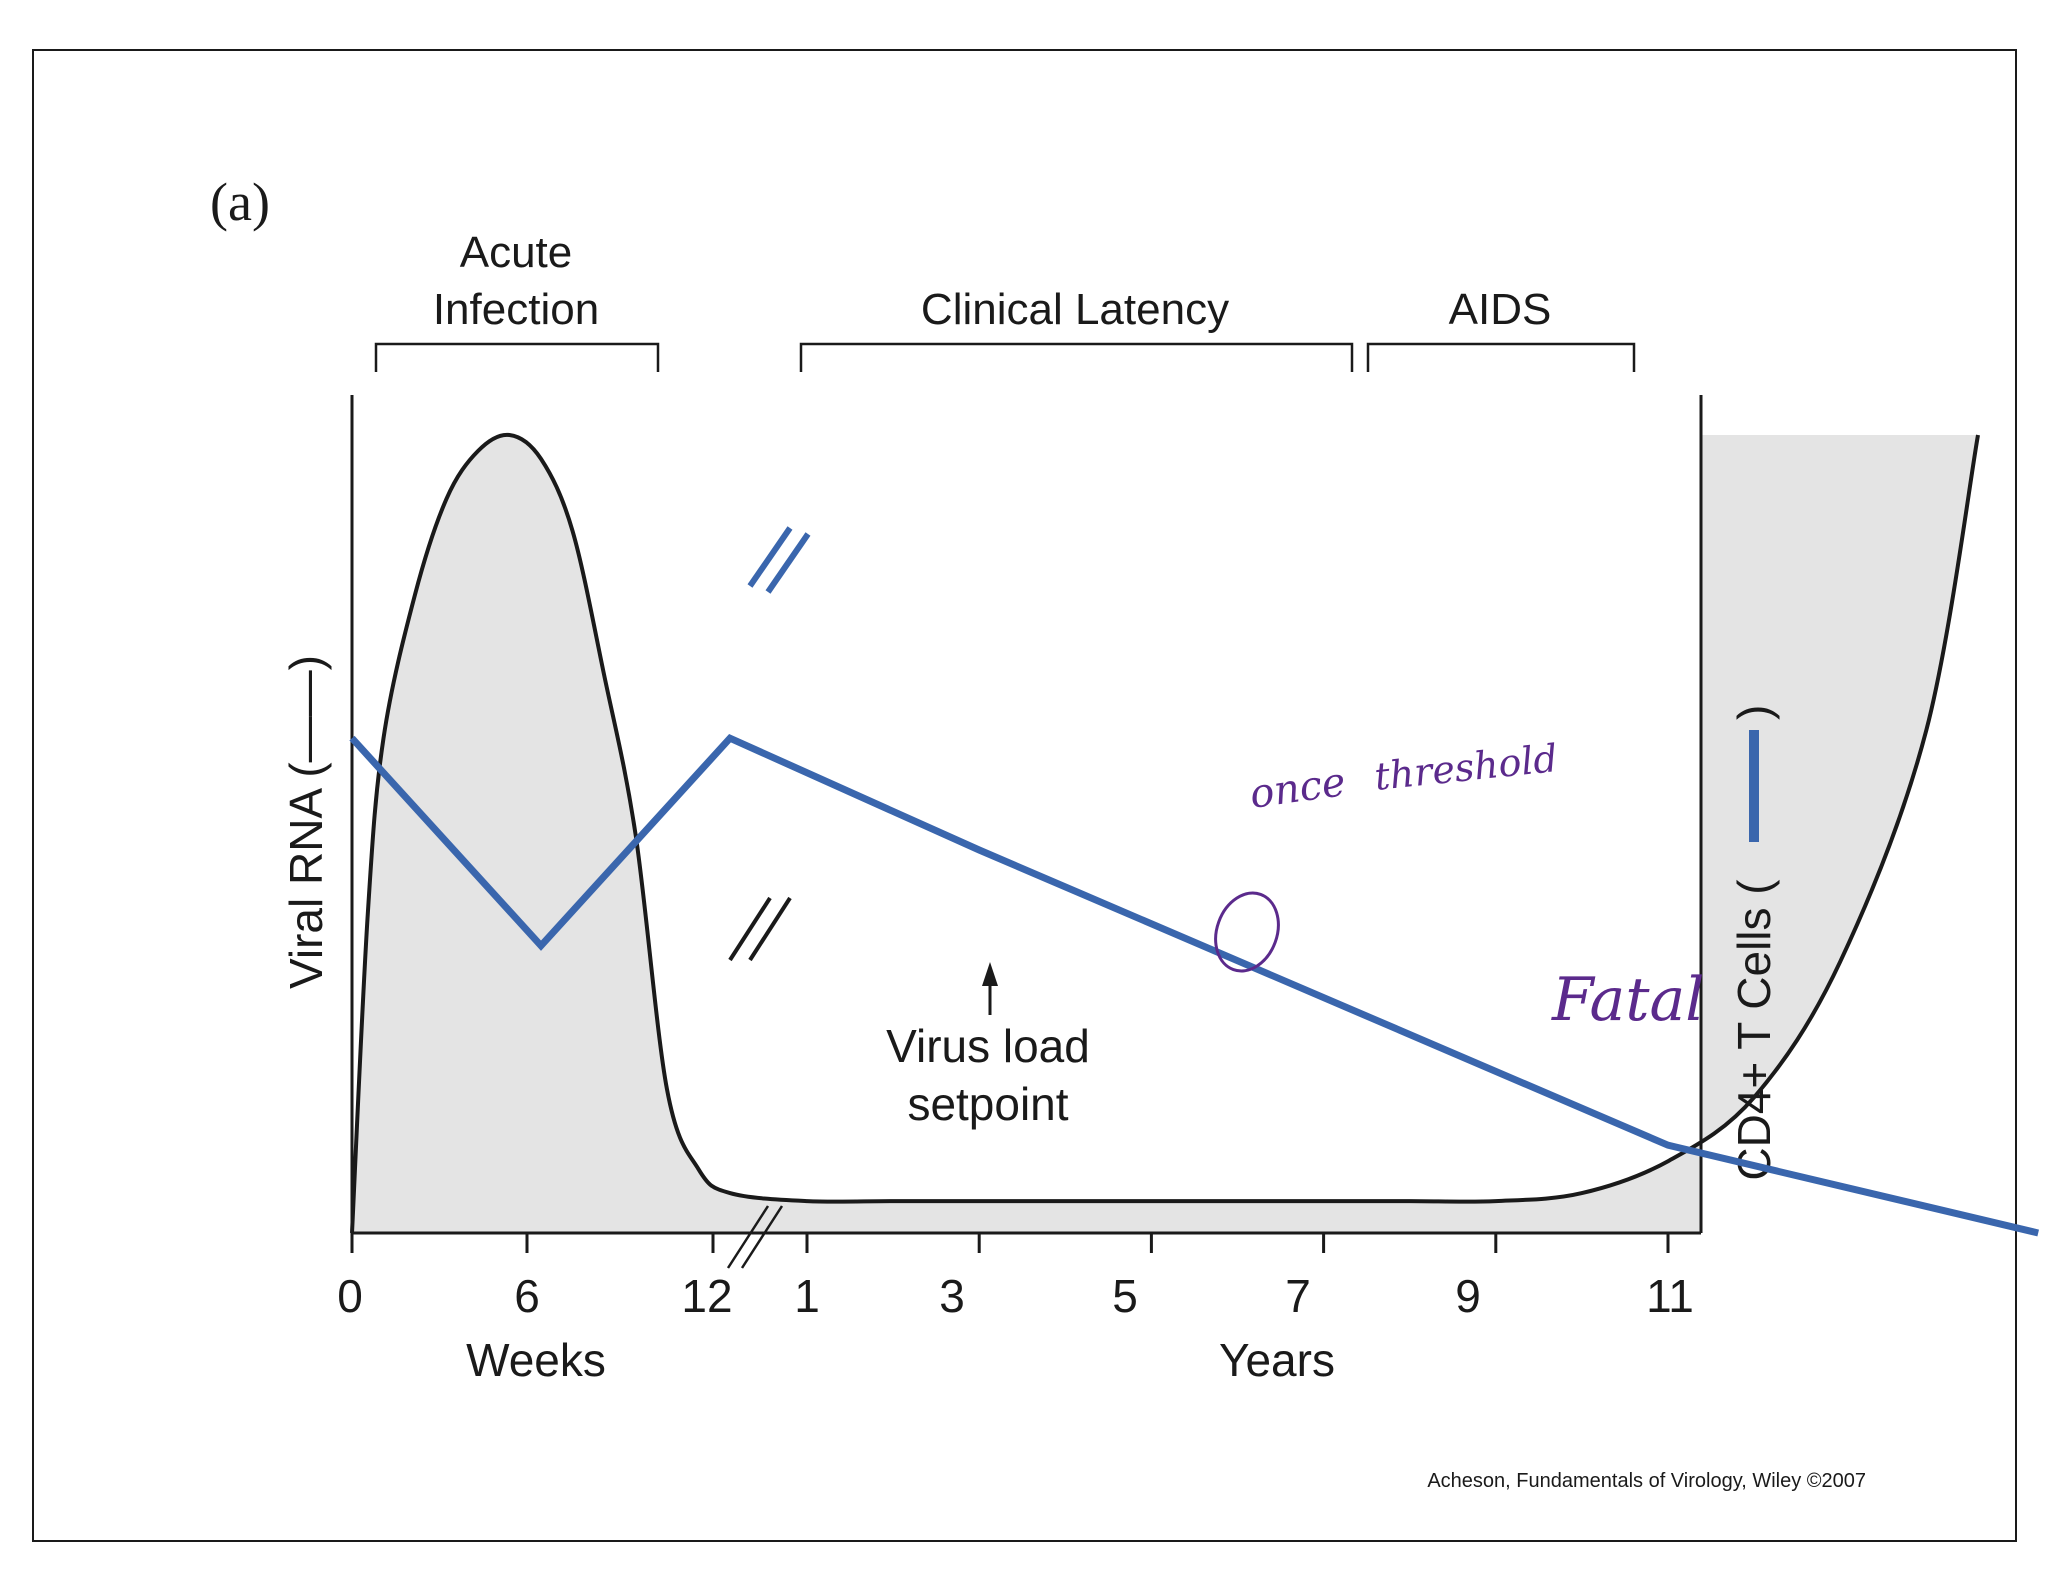 The width and height of the screenshot is (2048, 1582). Describe the element at coordinates (760, 929) in the screenshot. I see `rna-series-break` at that location.